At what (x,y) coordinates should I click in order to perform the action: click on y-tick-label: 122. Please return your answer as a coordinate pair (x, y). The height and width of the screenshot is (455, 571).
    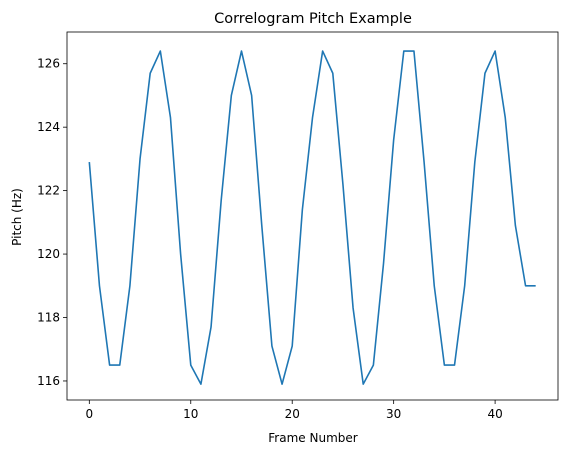
    Looking at the image, I should click on (48, 191).